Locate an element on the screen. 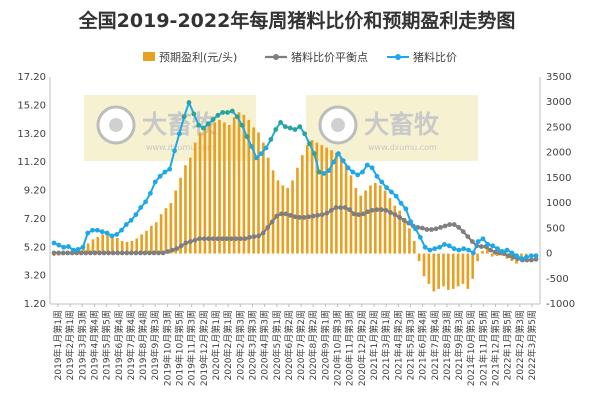 The height and width of the screenshot is (415, 594). x-tick-label: 2019年3月第3周 is located at coordinates (82, 345).